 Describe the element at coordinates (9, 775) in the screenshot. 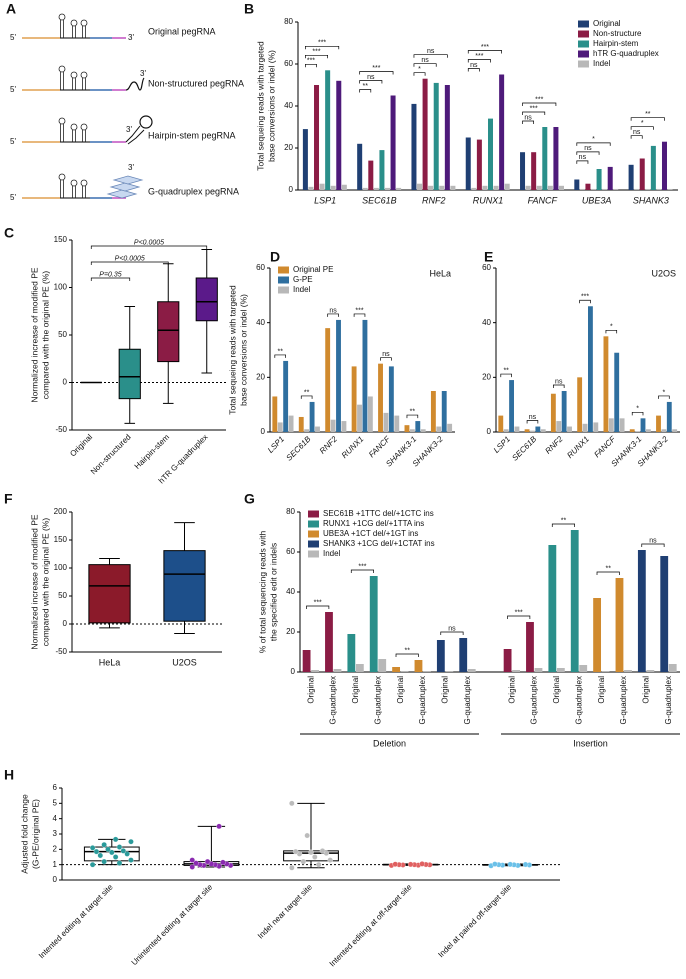

I see `panel-letter: H` at that location.